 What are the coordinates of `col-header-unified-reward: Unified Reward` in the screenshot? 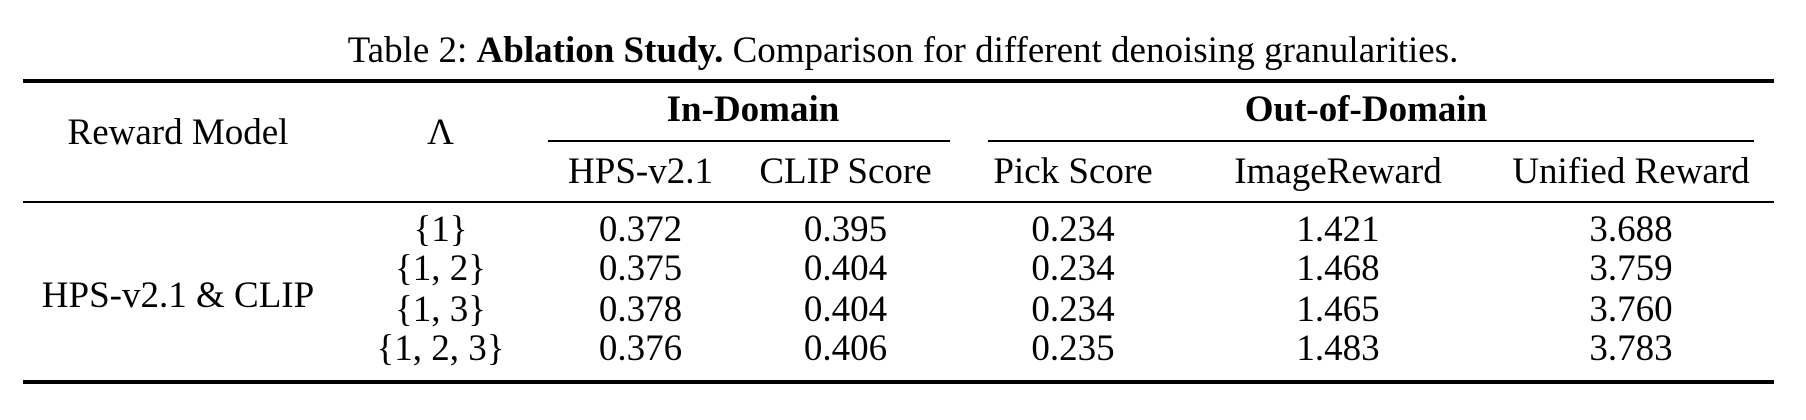 It's located at (1631, 172).